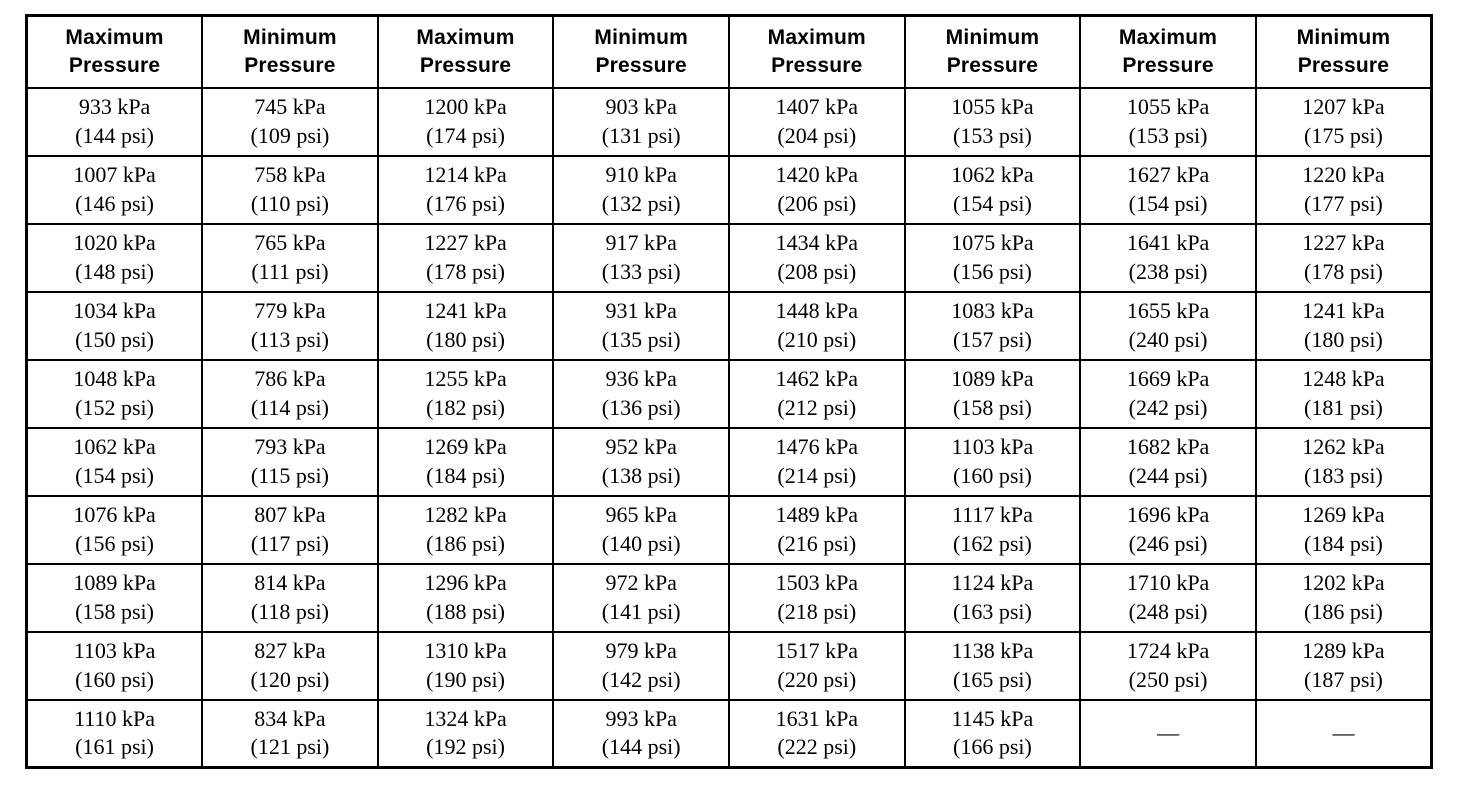 This screenshot has width=1472, height=808. I want to click on pressure-cell: 1055 kPa (153 psi), so click(1168, 121).